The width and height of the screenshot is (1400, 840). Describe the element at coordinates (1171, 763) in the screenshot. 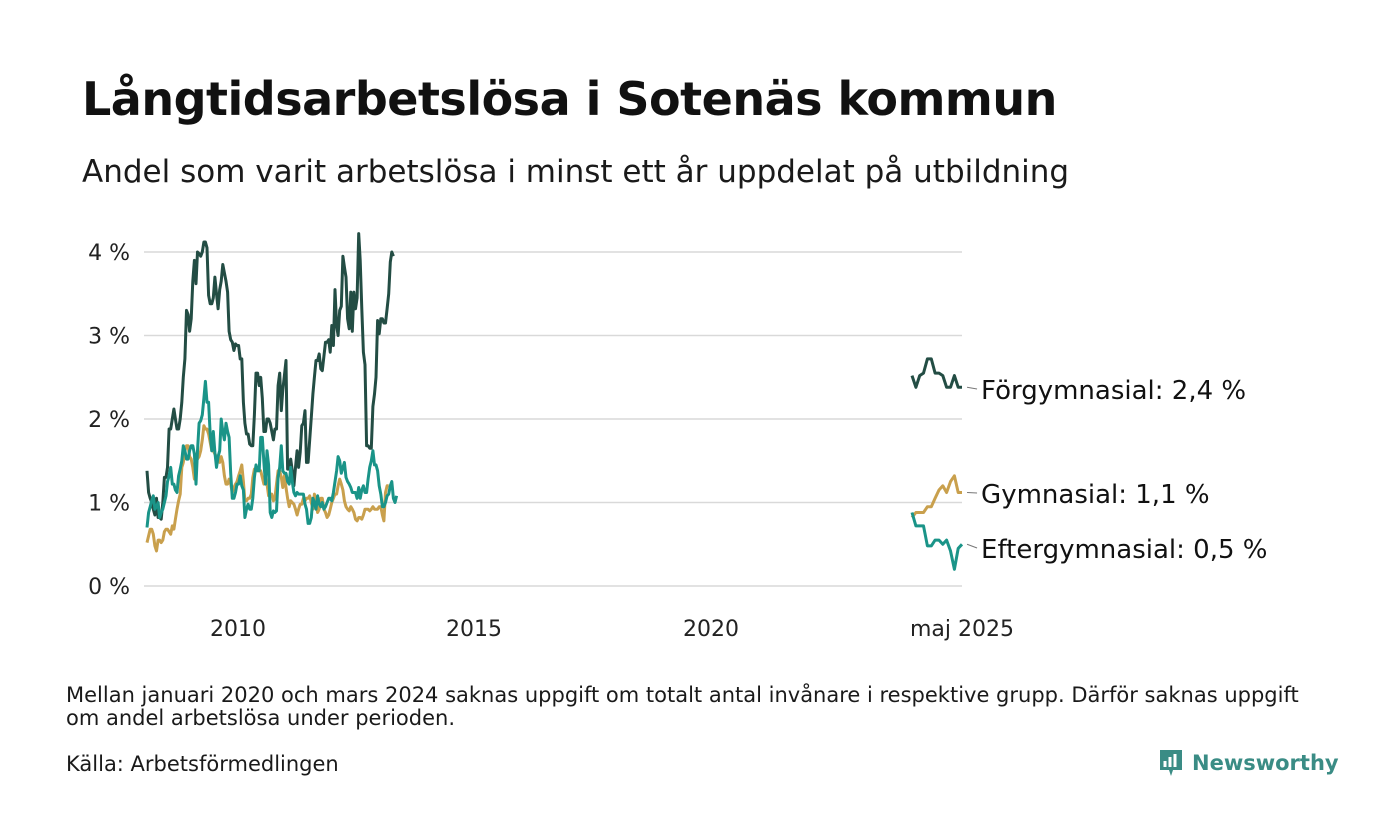

I see `newsworthy-logo-icon` at that location.